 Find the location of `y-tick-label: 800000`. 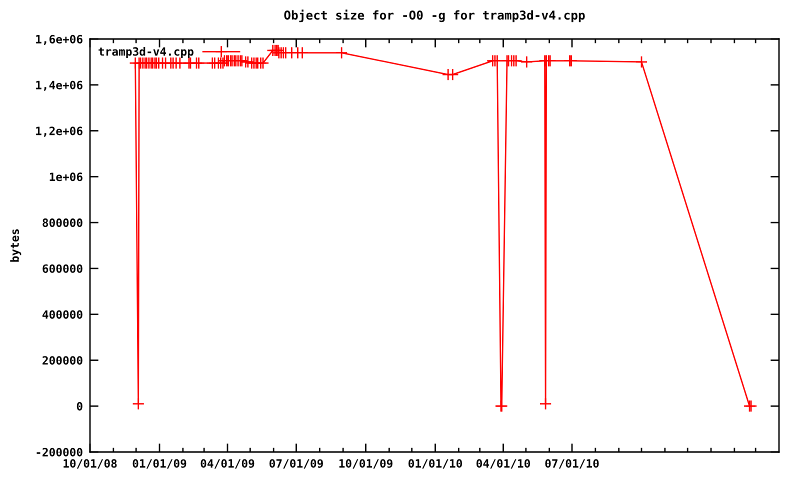

y-tick-label: 800000 is located at coordinates (62, 223).